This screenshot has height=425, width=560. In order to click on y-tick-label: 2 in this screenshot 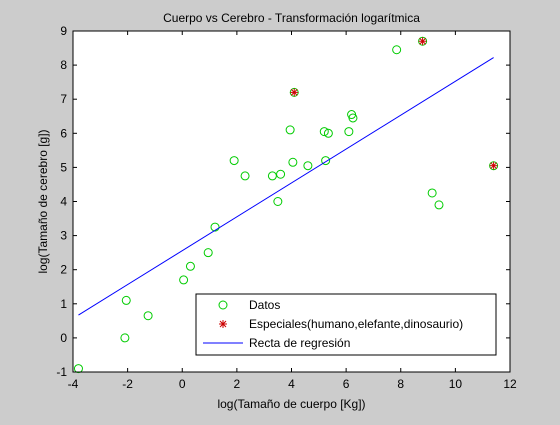, I will do `click(63, 270)`.